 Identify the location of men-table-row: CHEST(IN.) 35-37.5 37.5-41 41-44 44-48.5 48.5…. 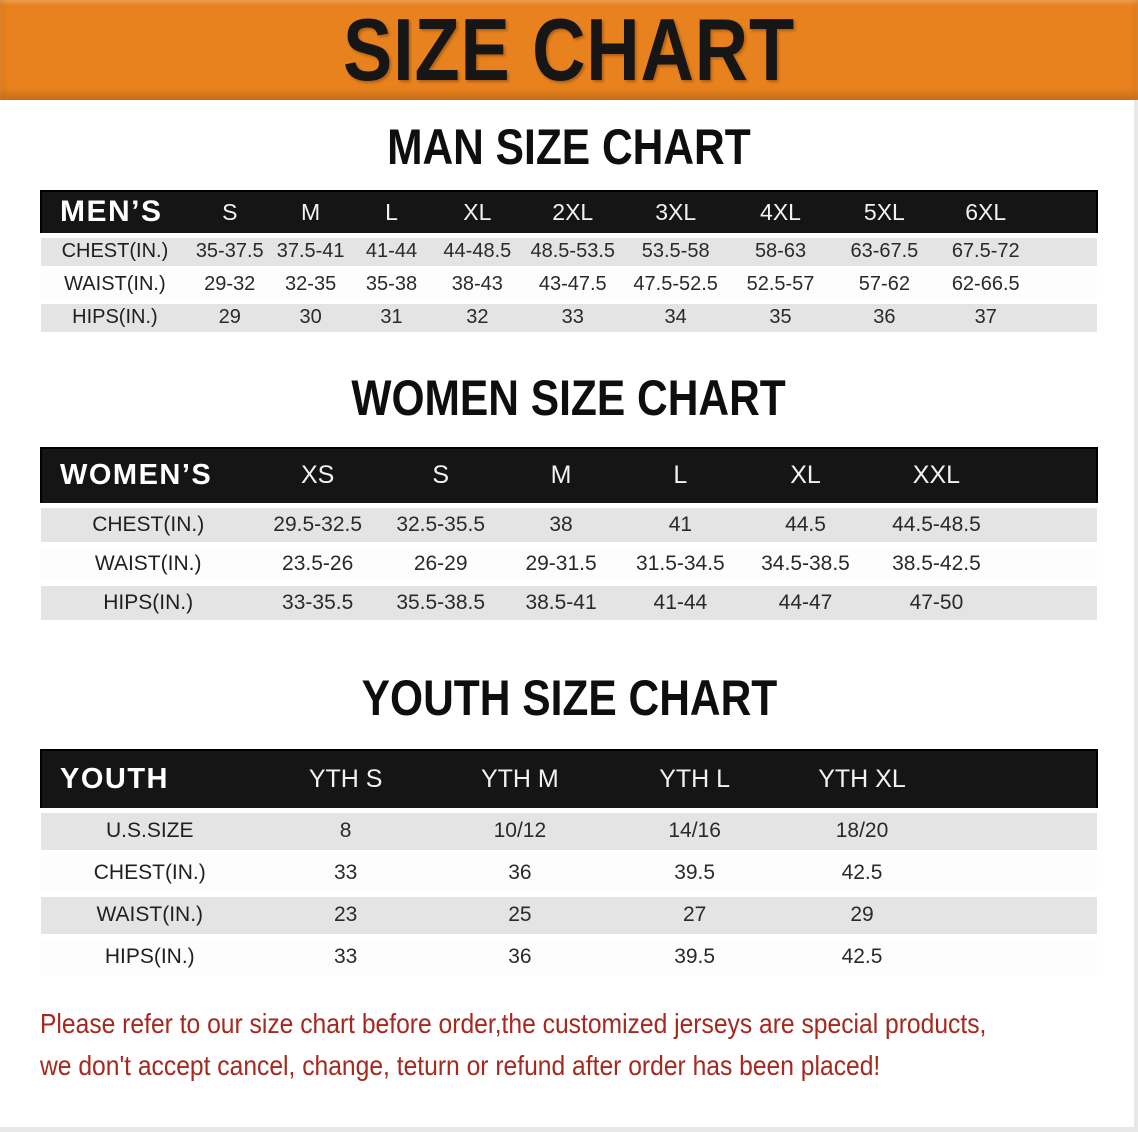
(569, 251).